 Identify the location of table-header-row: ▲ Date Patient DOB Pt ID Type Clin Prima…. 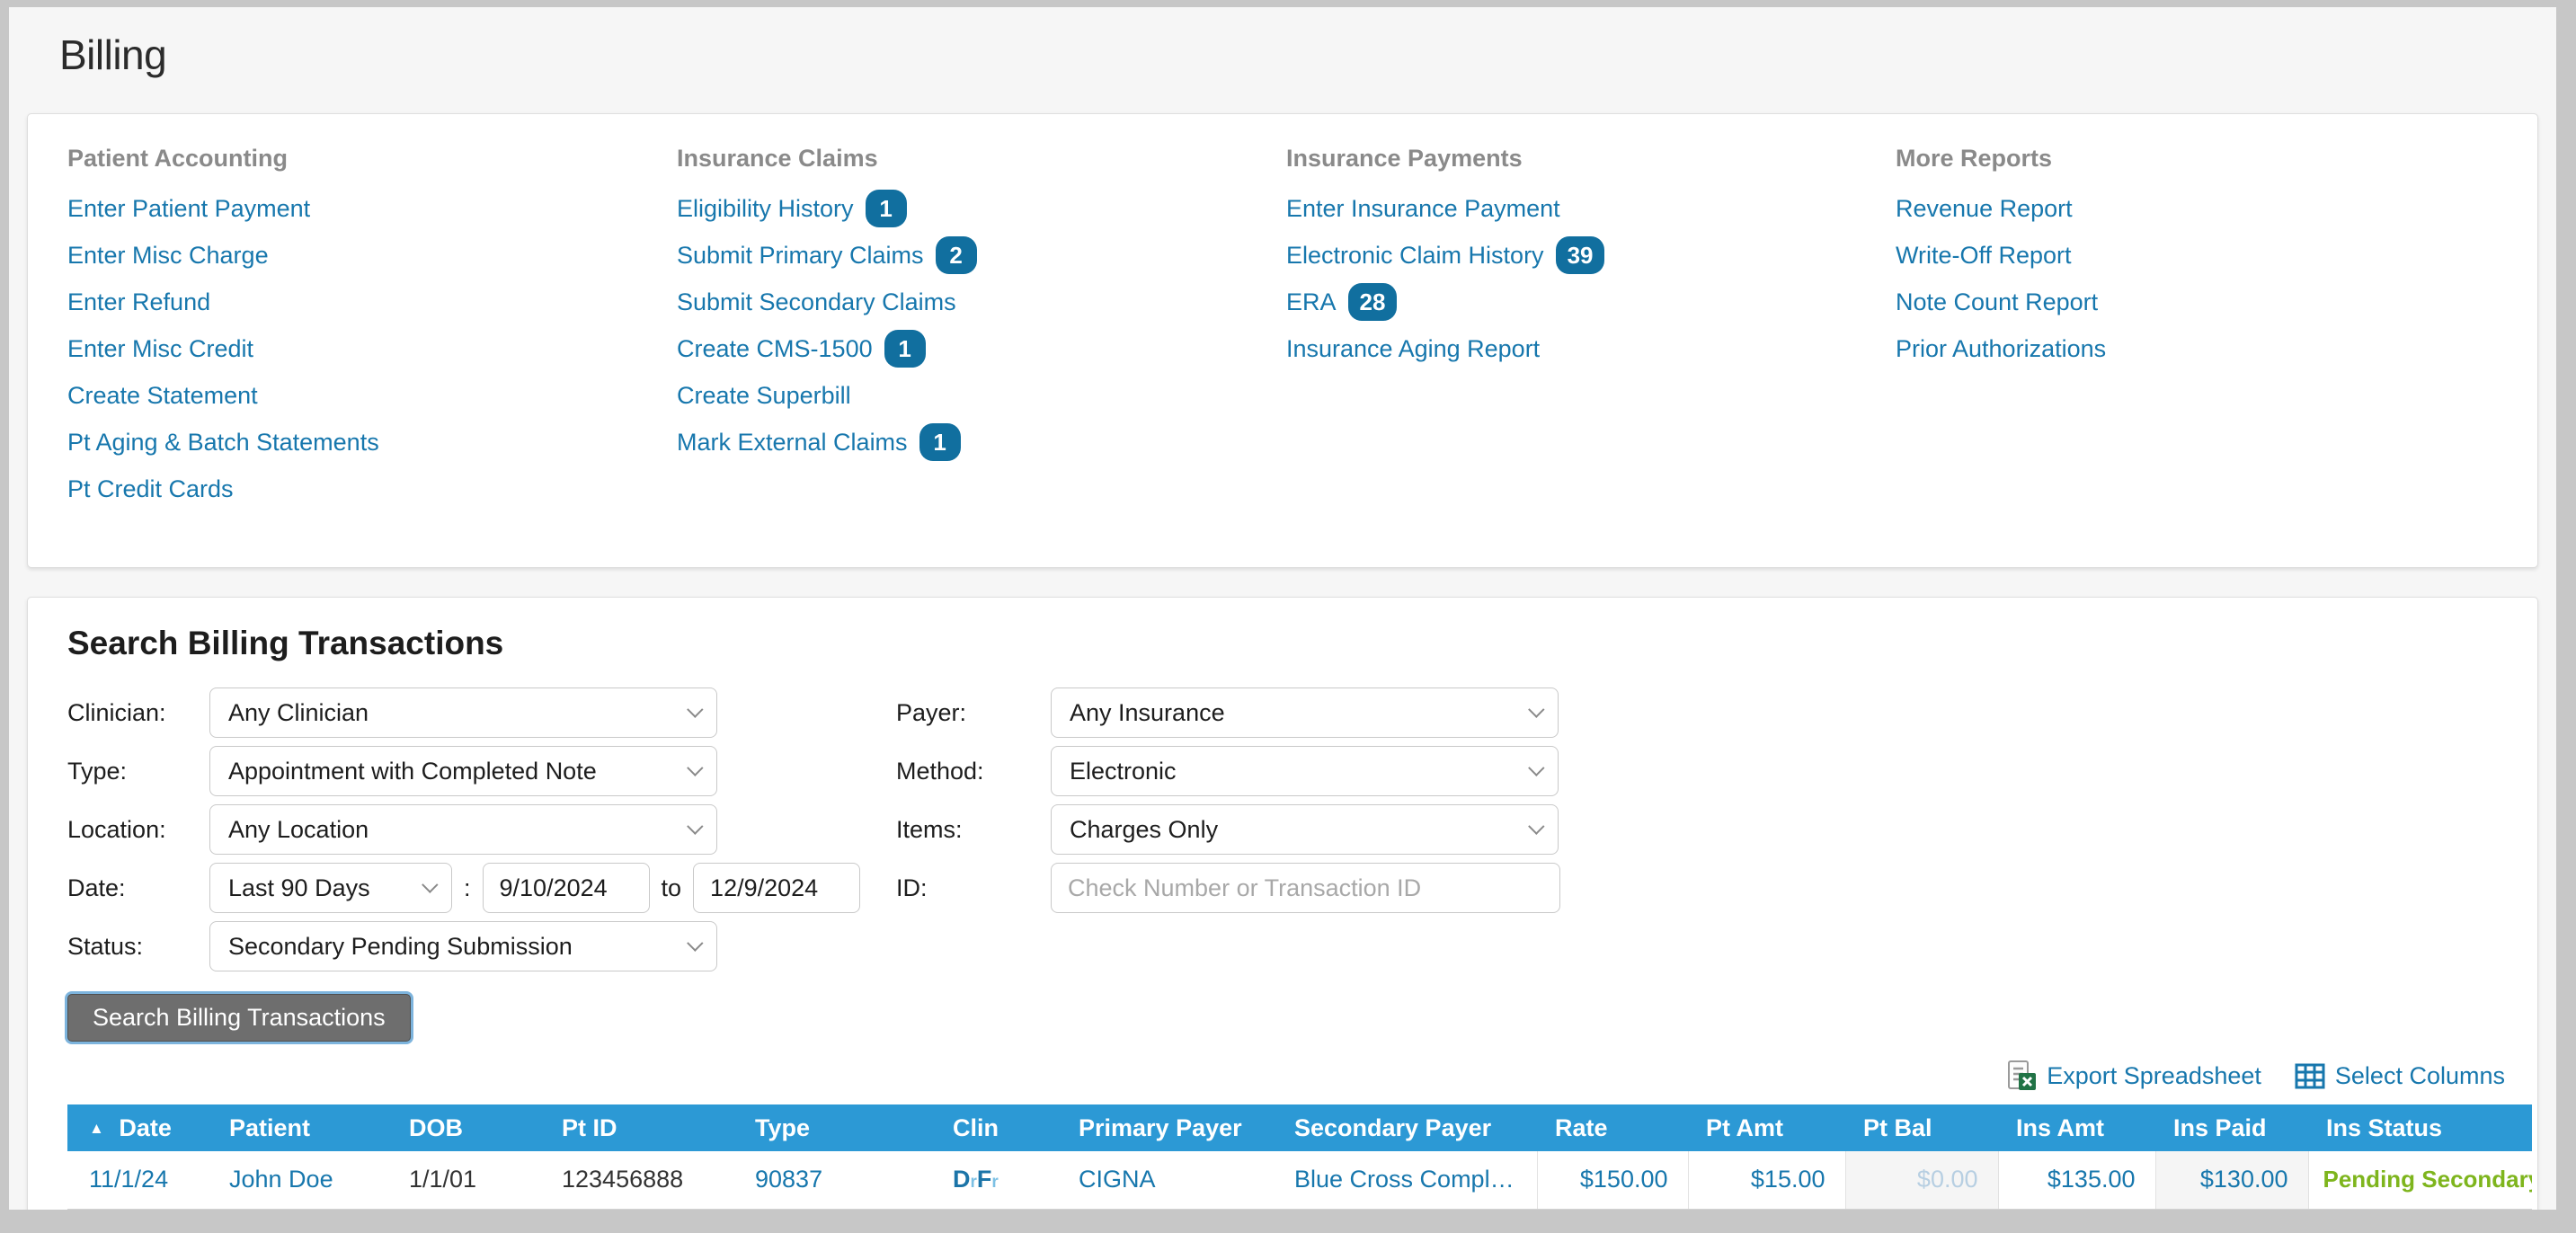
(1299, 1127).